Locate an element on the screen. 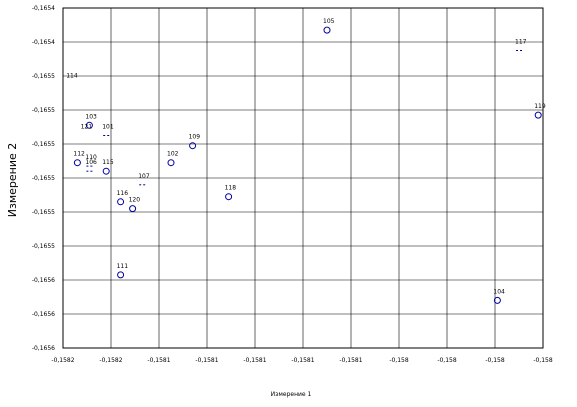 Image resolution: width=577 pixels, height=407 pixels. data-point: 104 is located at coordinates (499, 296).